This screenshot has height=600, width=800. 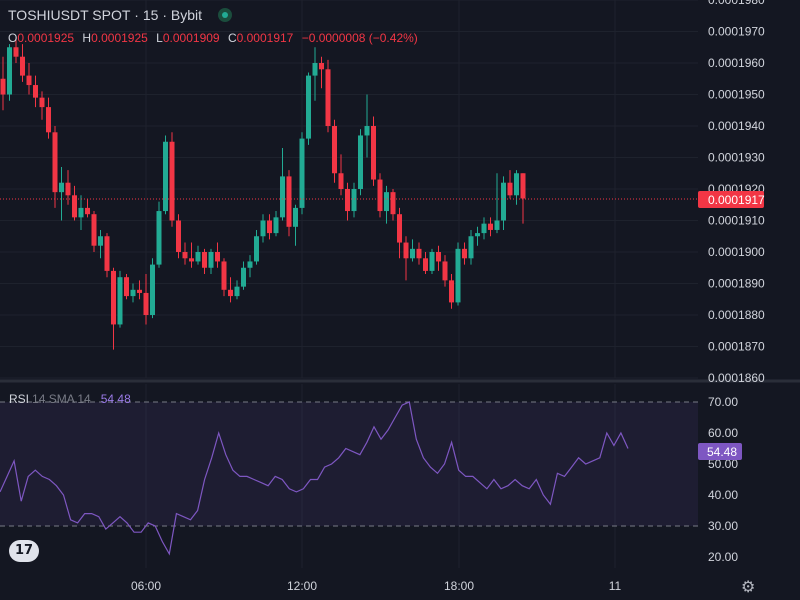 What do you see at coordinates (225, 15) in the screenshot?
I see `market-status-icon` at bounding box center [225, 15].